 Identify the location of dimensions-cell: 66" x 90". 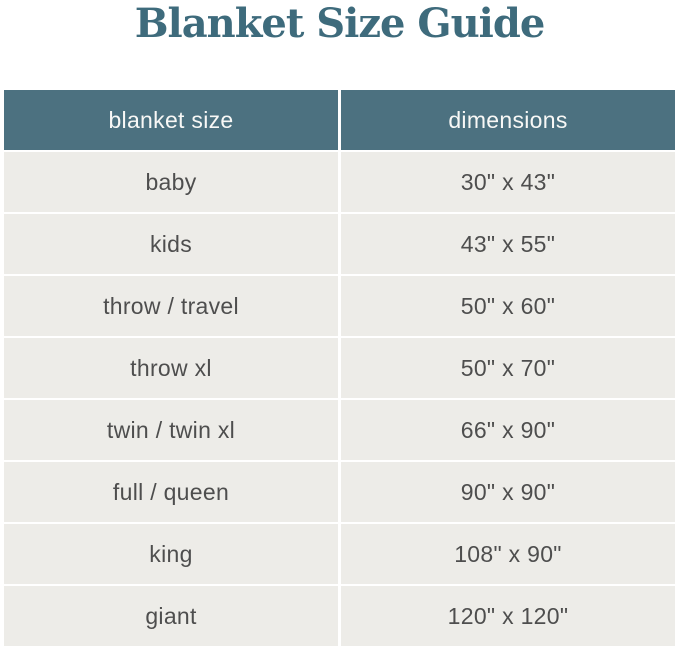
(508, 430).